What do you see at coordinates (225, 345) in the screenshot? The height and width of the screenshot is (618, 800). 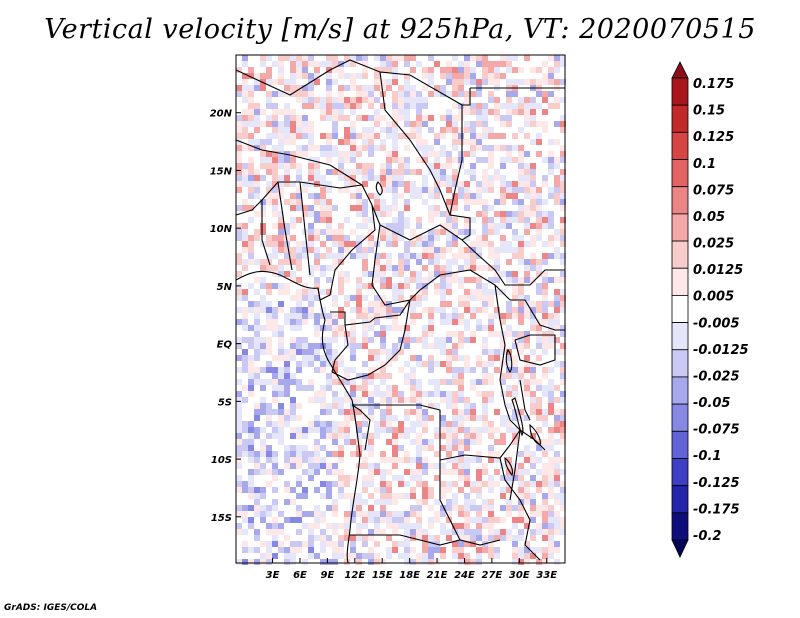 I see `lat-tick-label: EQ` at bounding box center [225, 345].